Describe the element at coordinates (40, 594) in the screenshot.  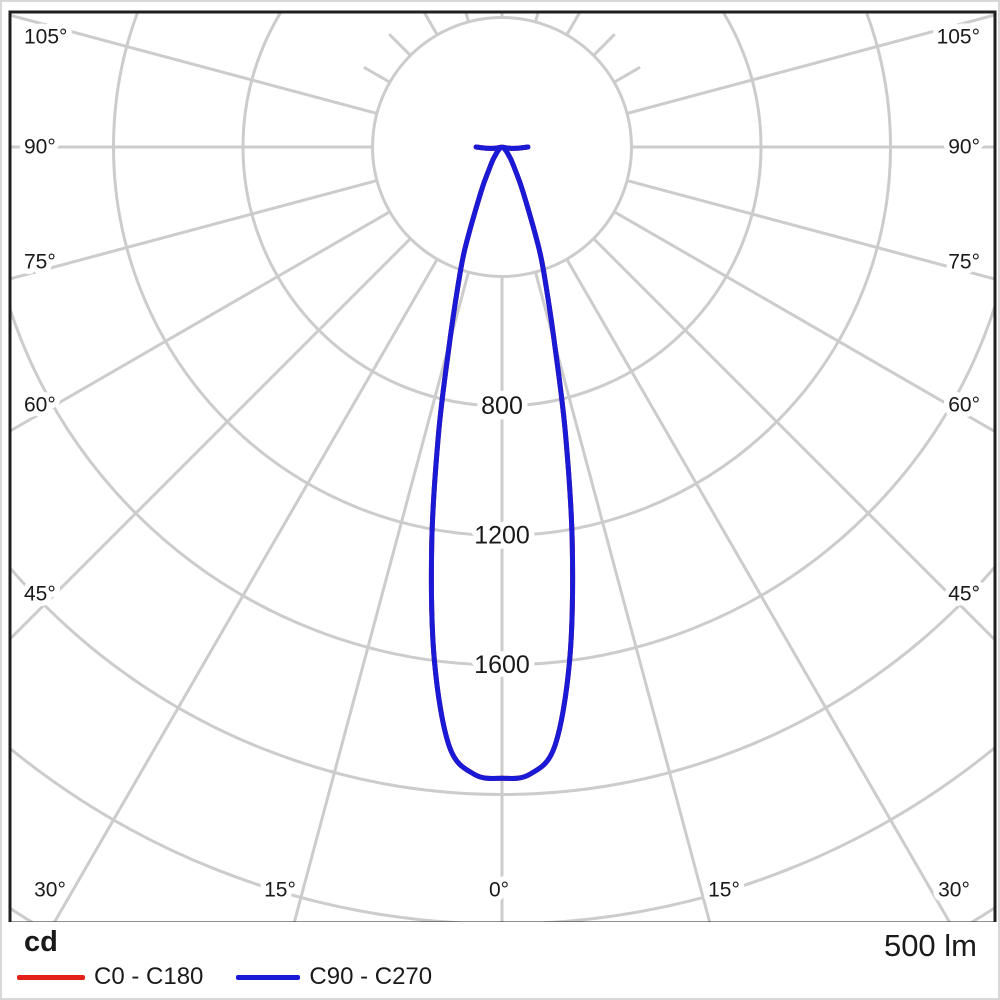
I see `angle-label-left: 45°` at that location.